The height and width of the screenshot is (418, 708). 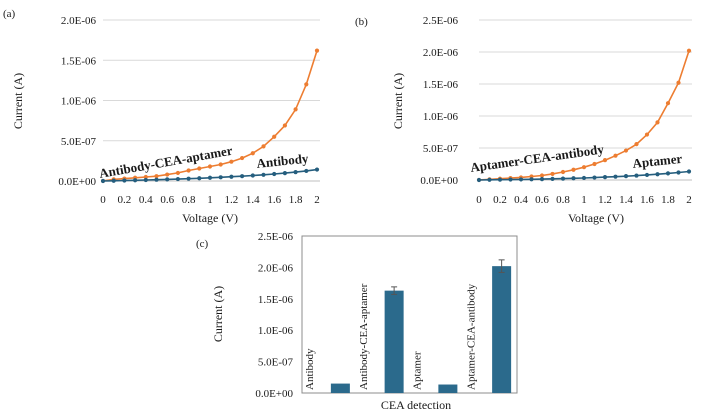 What do you see at coordinates (502, 329) in the screenshot?
I see `panel-c-bar-aptamer-cea-antibody` at bounding box center [502, 329].